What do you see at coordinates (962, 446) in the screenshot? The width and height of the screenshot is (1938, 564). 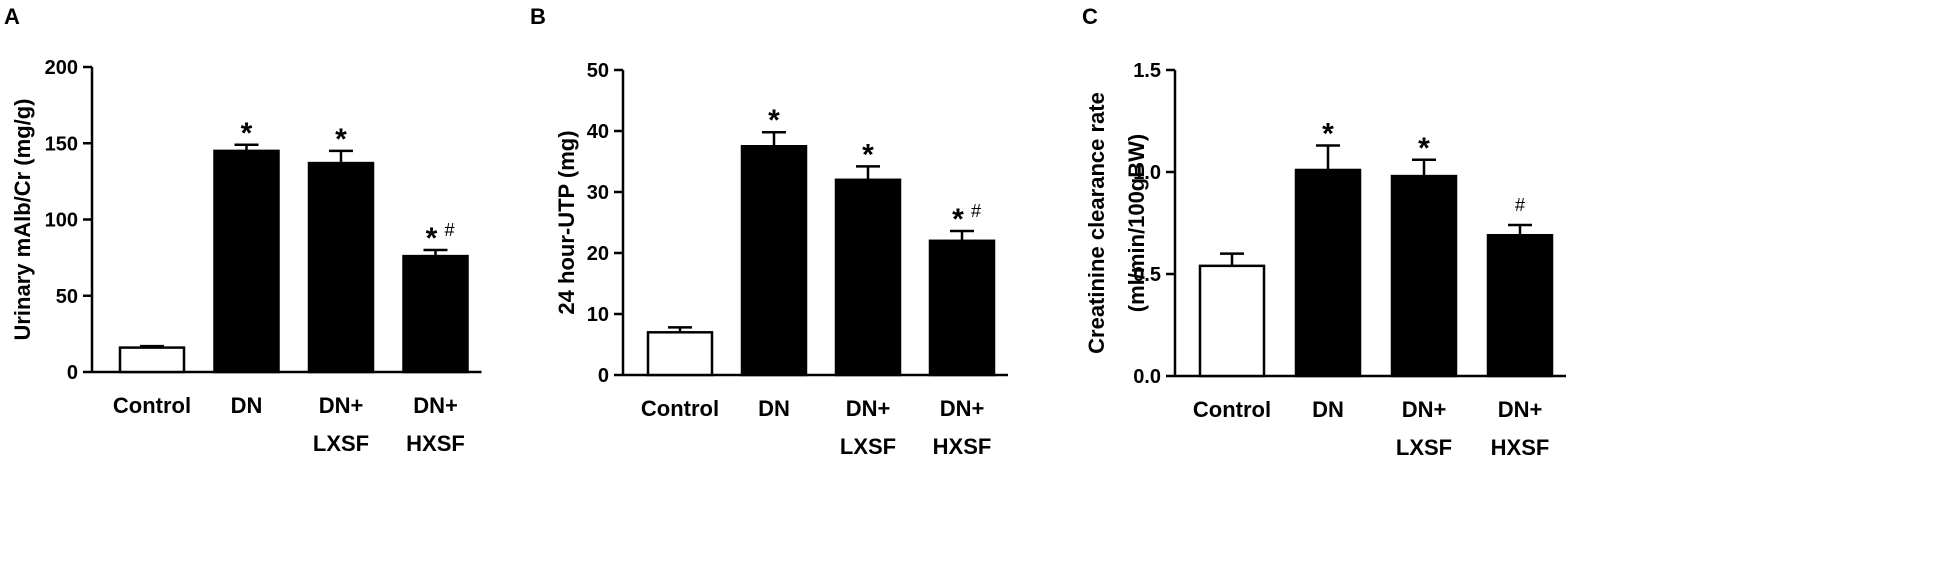 I see `panel-b-xtick-label-3: HXSF` at bounding box center [962, 446].